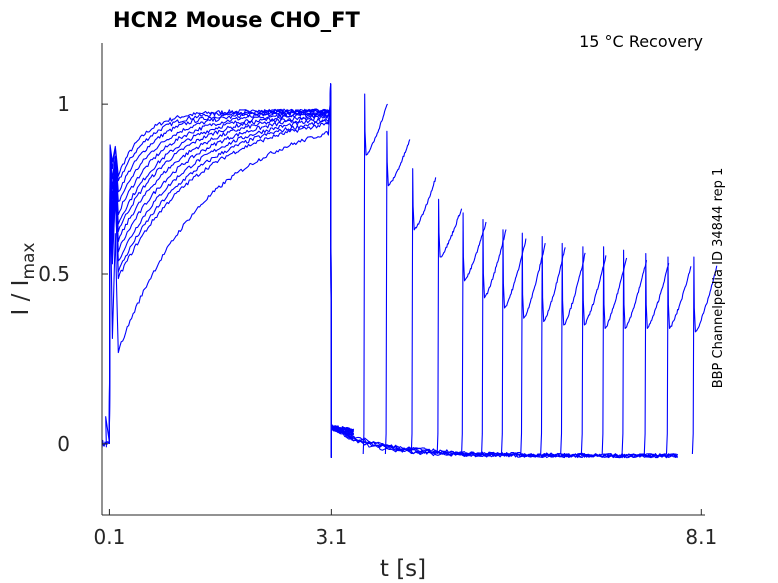  What do you see at coordinates (21, 298) in the screenshot?
I see `y-axis-label-main: I / I` at bounding box center [21, 298].